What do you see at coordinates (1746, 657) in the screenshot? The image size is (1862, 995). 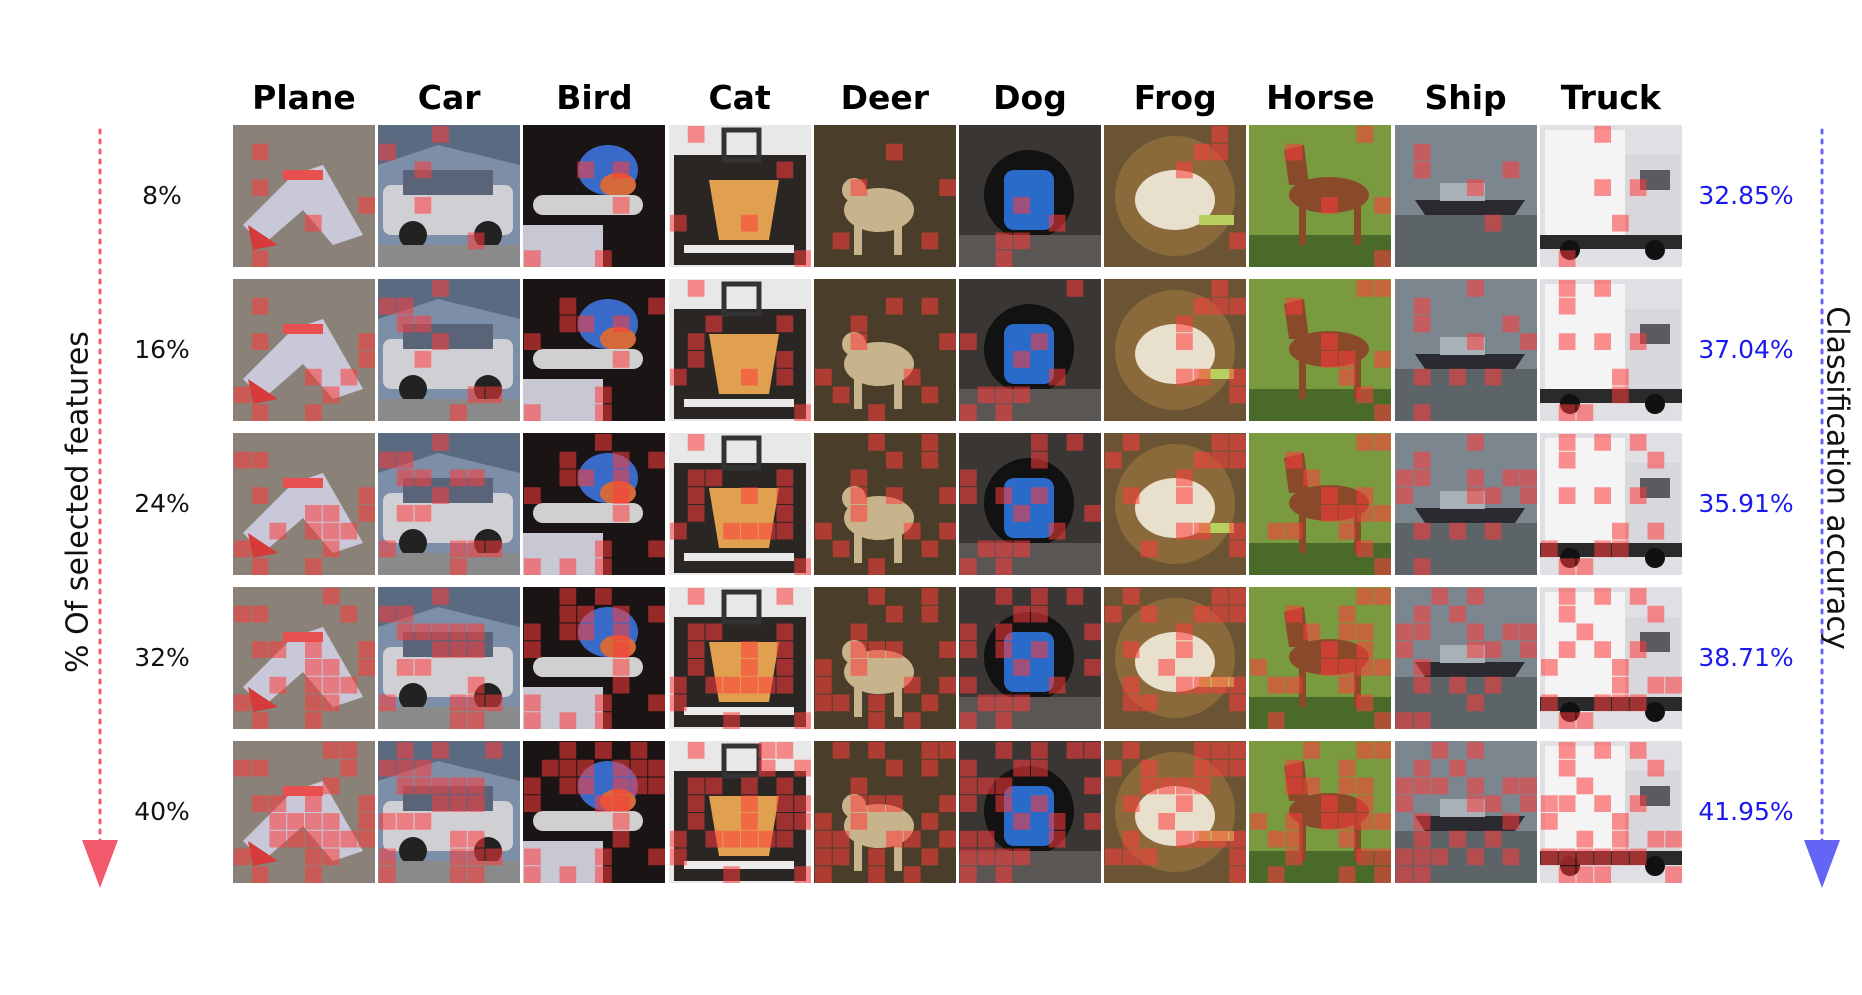 I see `accuracy-label: 38.71%` at bounding box center [1746, 657].